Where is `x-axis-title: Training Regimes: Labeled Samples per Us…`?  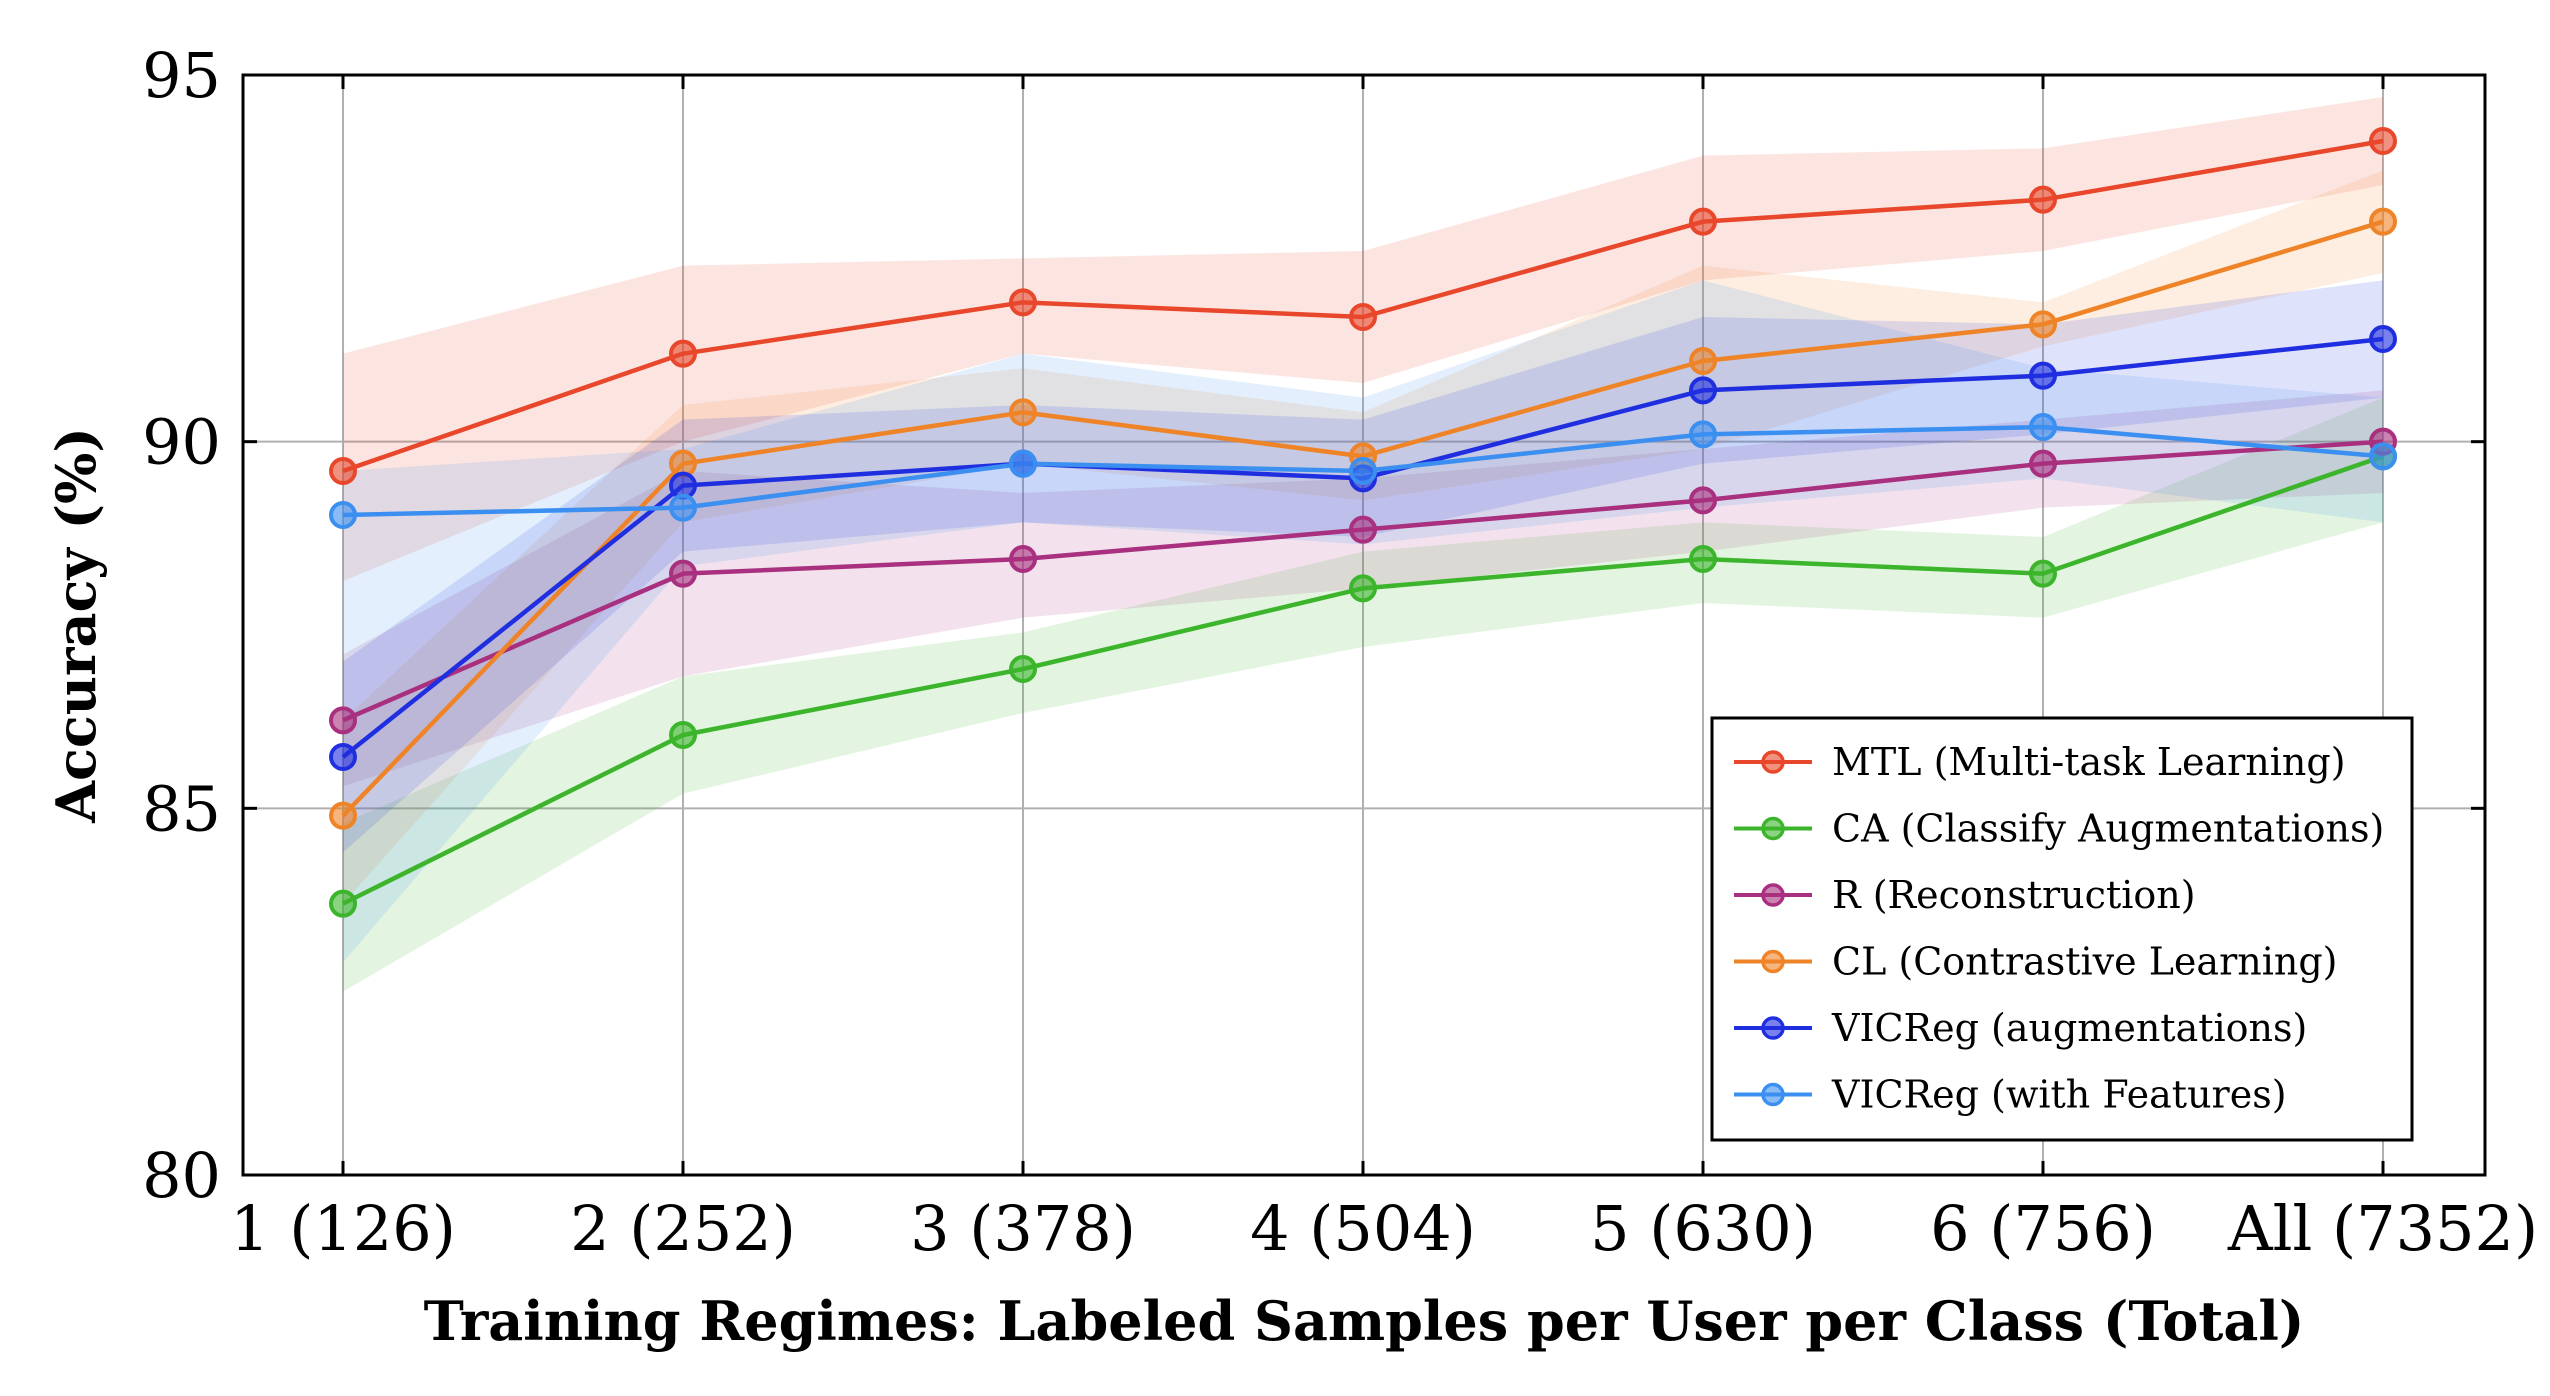 x-axis-title: Training Regimes: Labeled Samples per Us… is located at coordinates (1364, 1321).